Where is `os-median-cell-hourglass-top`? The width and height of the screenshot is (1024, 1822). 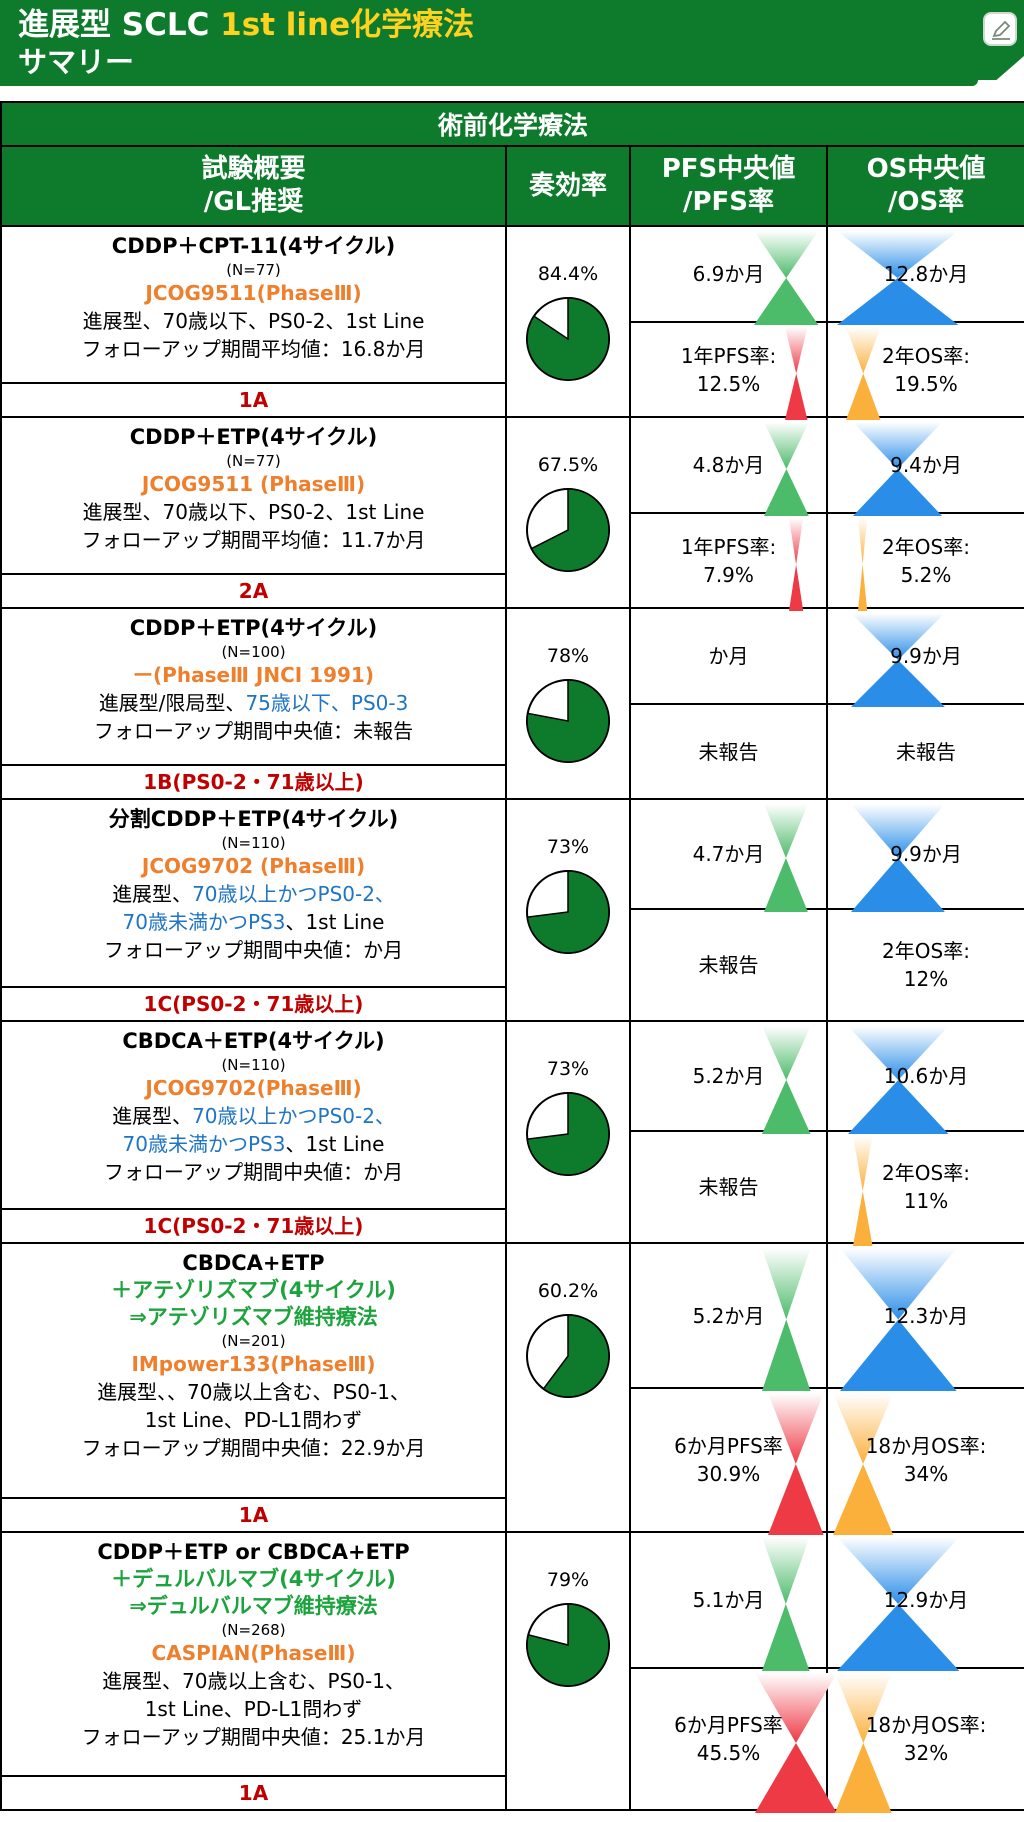
os-median-cell-hourglass-top is located at coordinates (898, 1053).